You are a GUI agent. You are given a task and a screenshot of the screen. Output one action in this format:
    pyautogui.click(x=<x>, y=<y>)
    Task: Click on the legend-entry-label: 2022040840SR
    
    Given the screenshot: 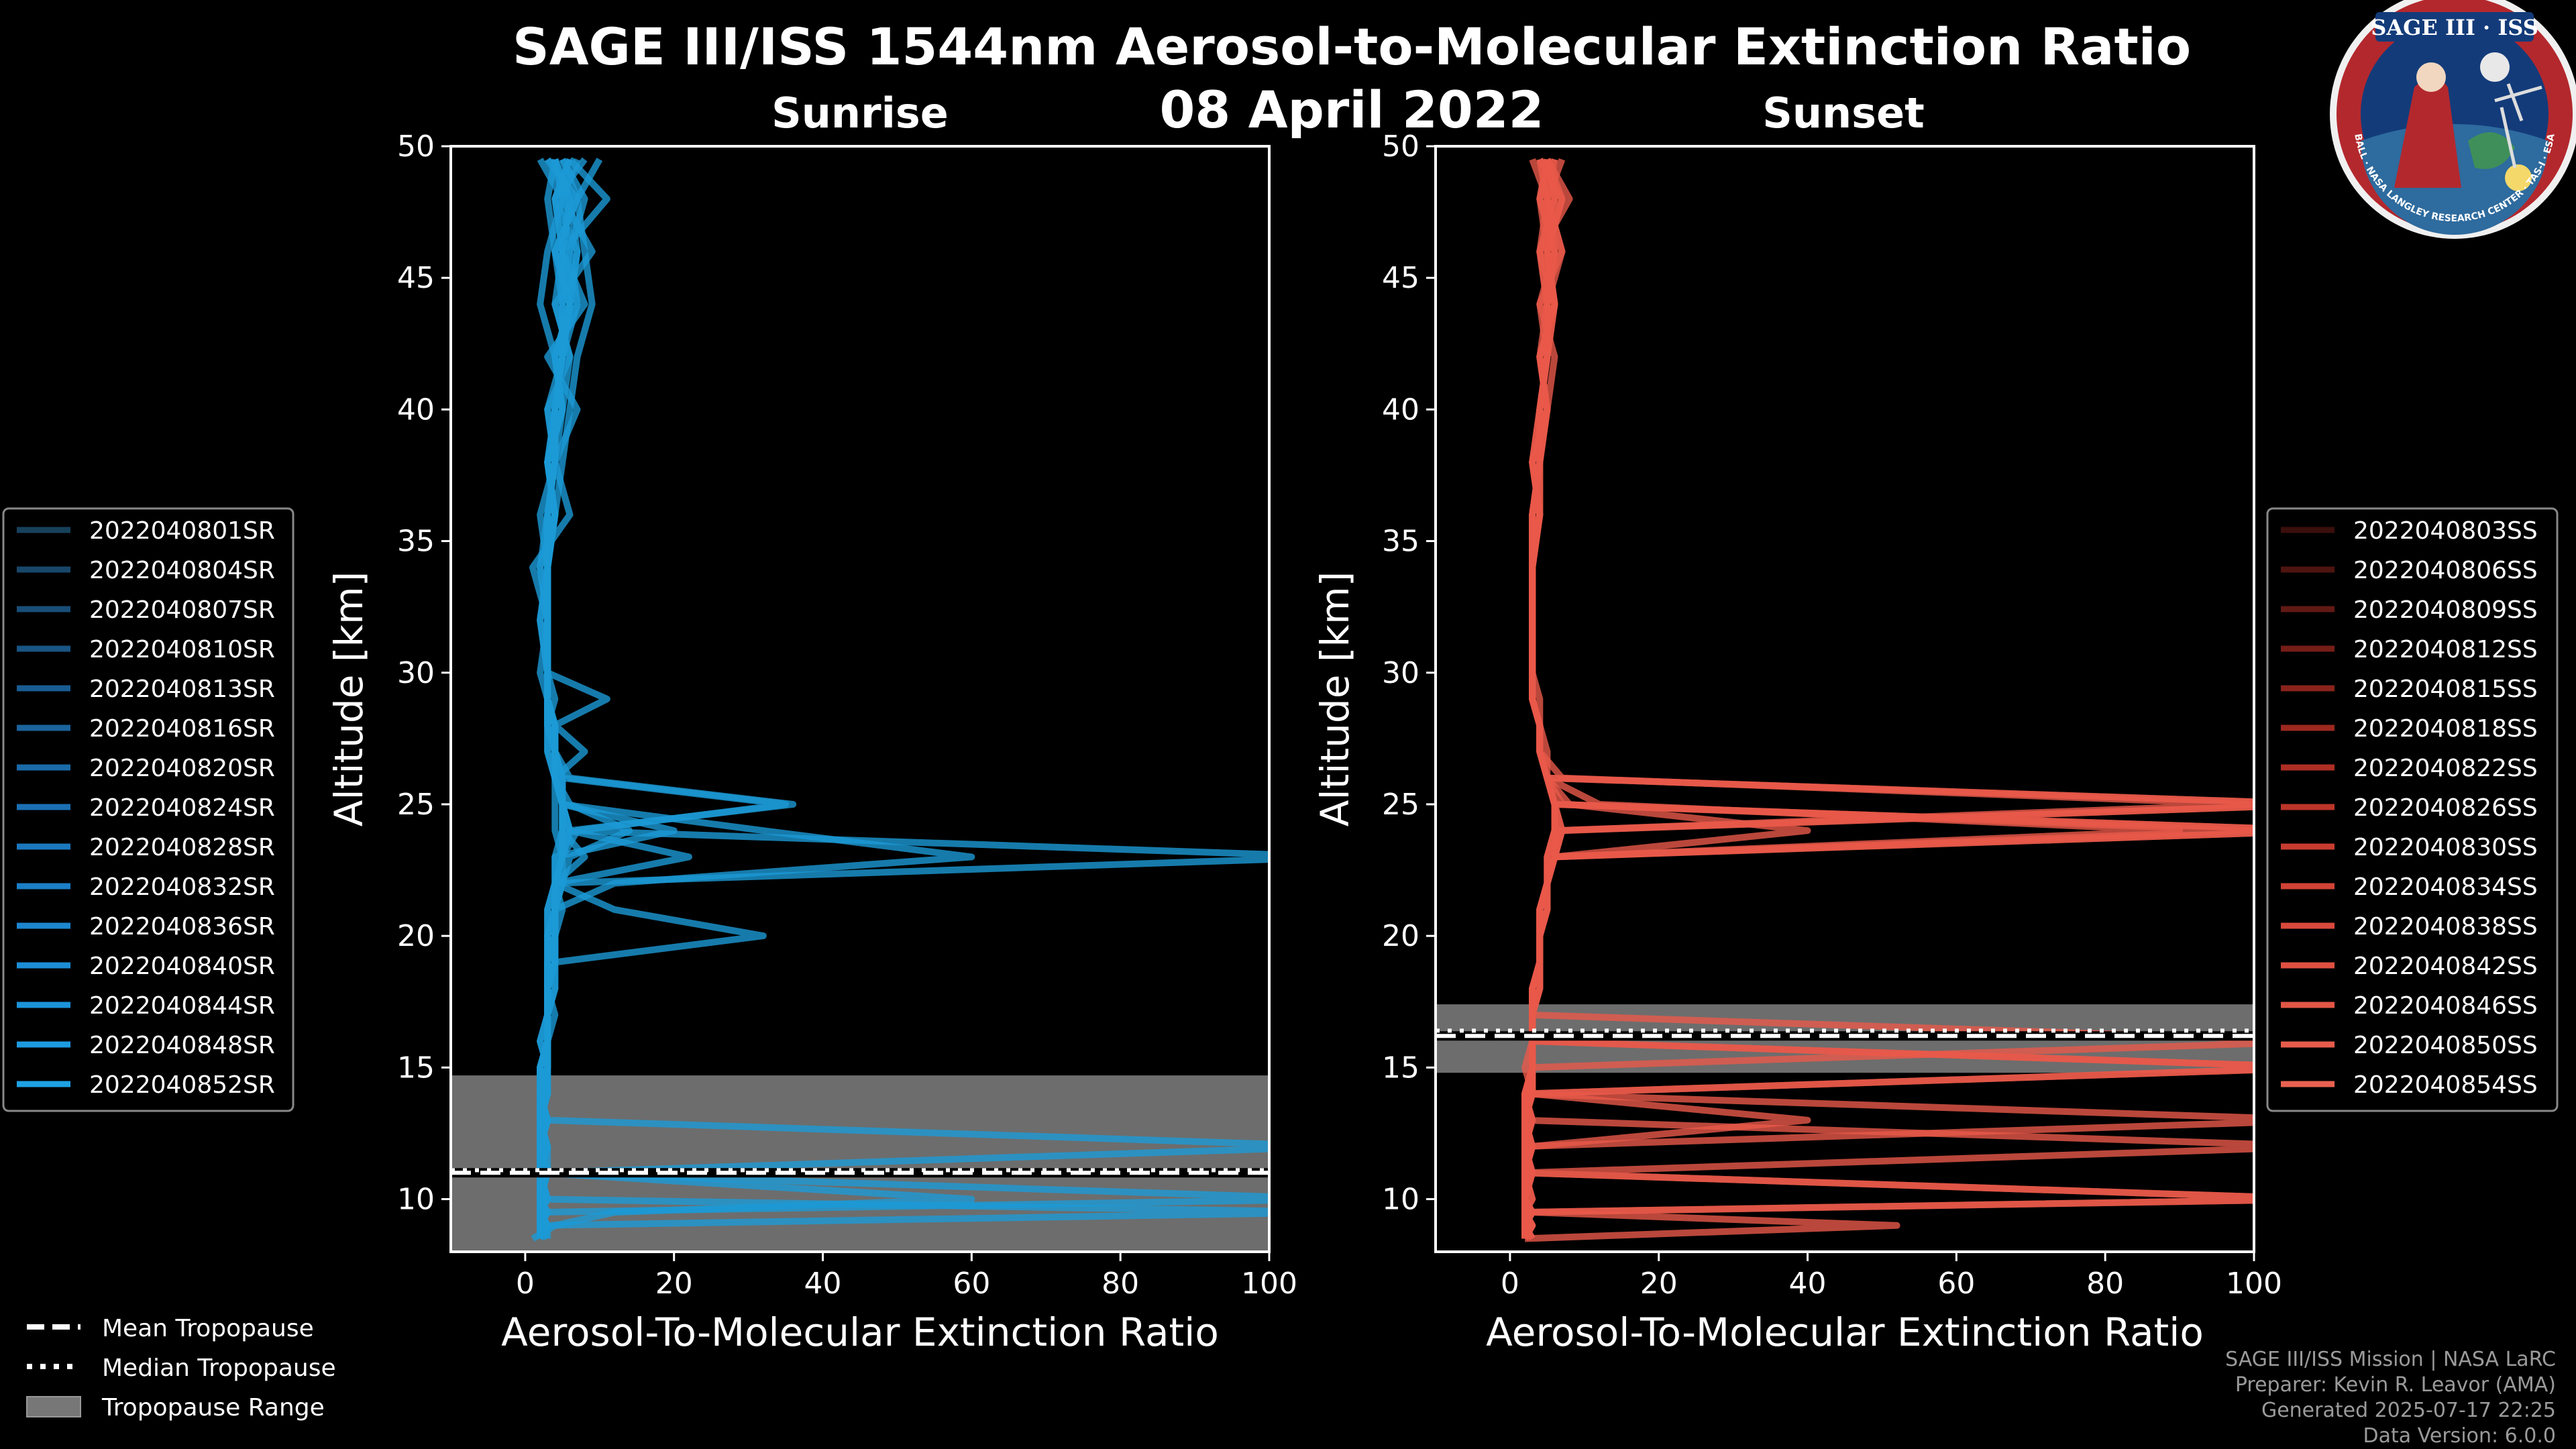 What is the action you would take?
    pyautogui.click(x=182, y=966)
    